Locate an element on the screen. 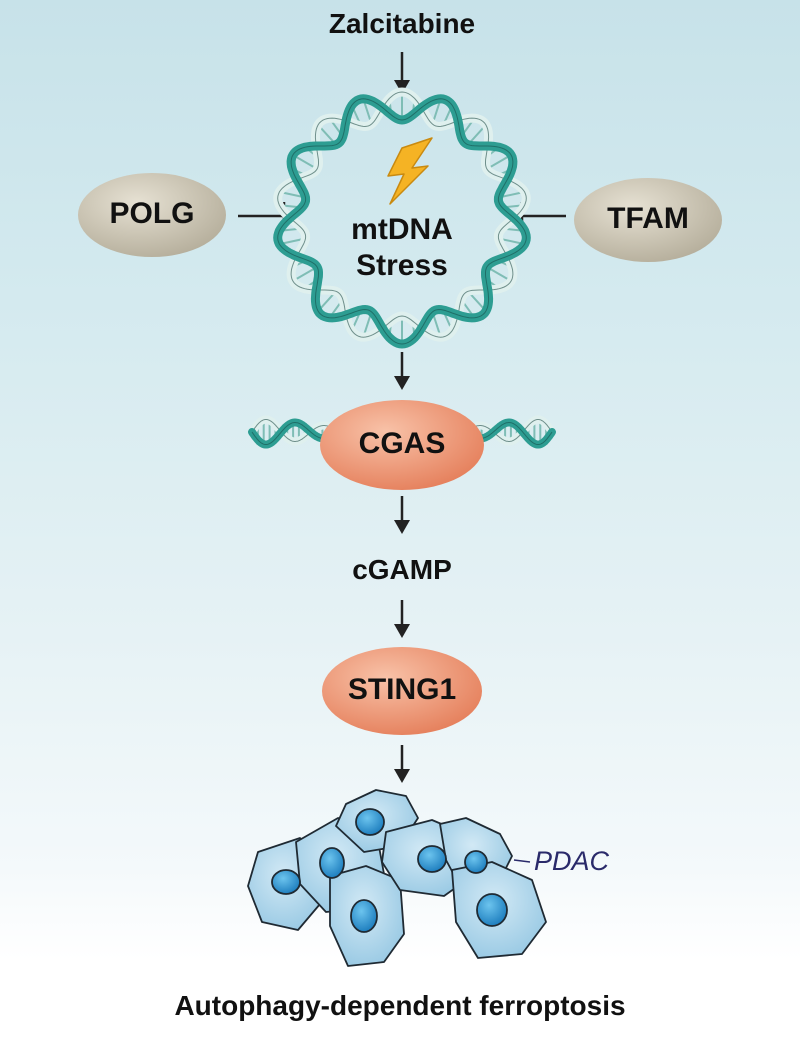 Image resolution: width=800 pixels, height=1042 pixels. arrow-cgamp-to-sting1 is located at coordinates (402, 619).